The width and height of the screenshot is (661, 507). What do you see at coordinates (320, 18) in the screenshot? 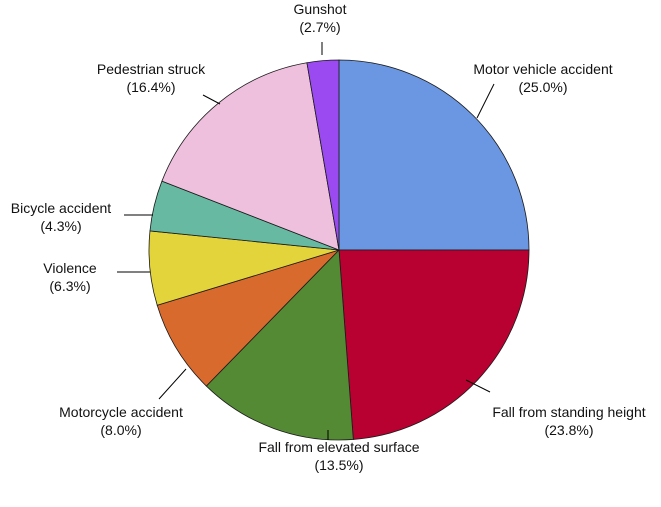
I see `slice-label-gunshot: Gunshot (2.7%)` at bounding box center [320, 18].